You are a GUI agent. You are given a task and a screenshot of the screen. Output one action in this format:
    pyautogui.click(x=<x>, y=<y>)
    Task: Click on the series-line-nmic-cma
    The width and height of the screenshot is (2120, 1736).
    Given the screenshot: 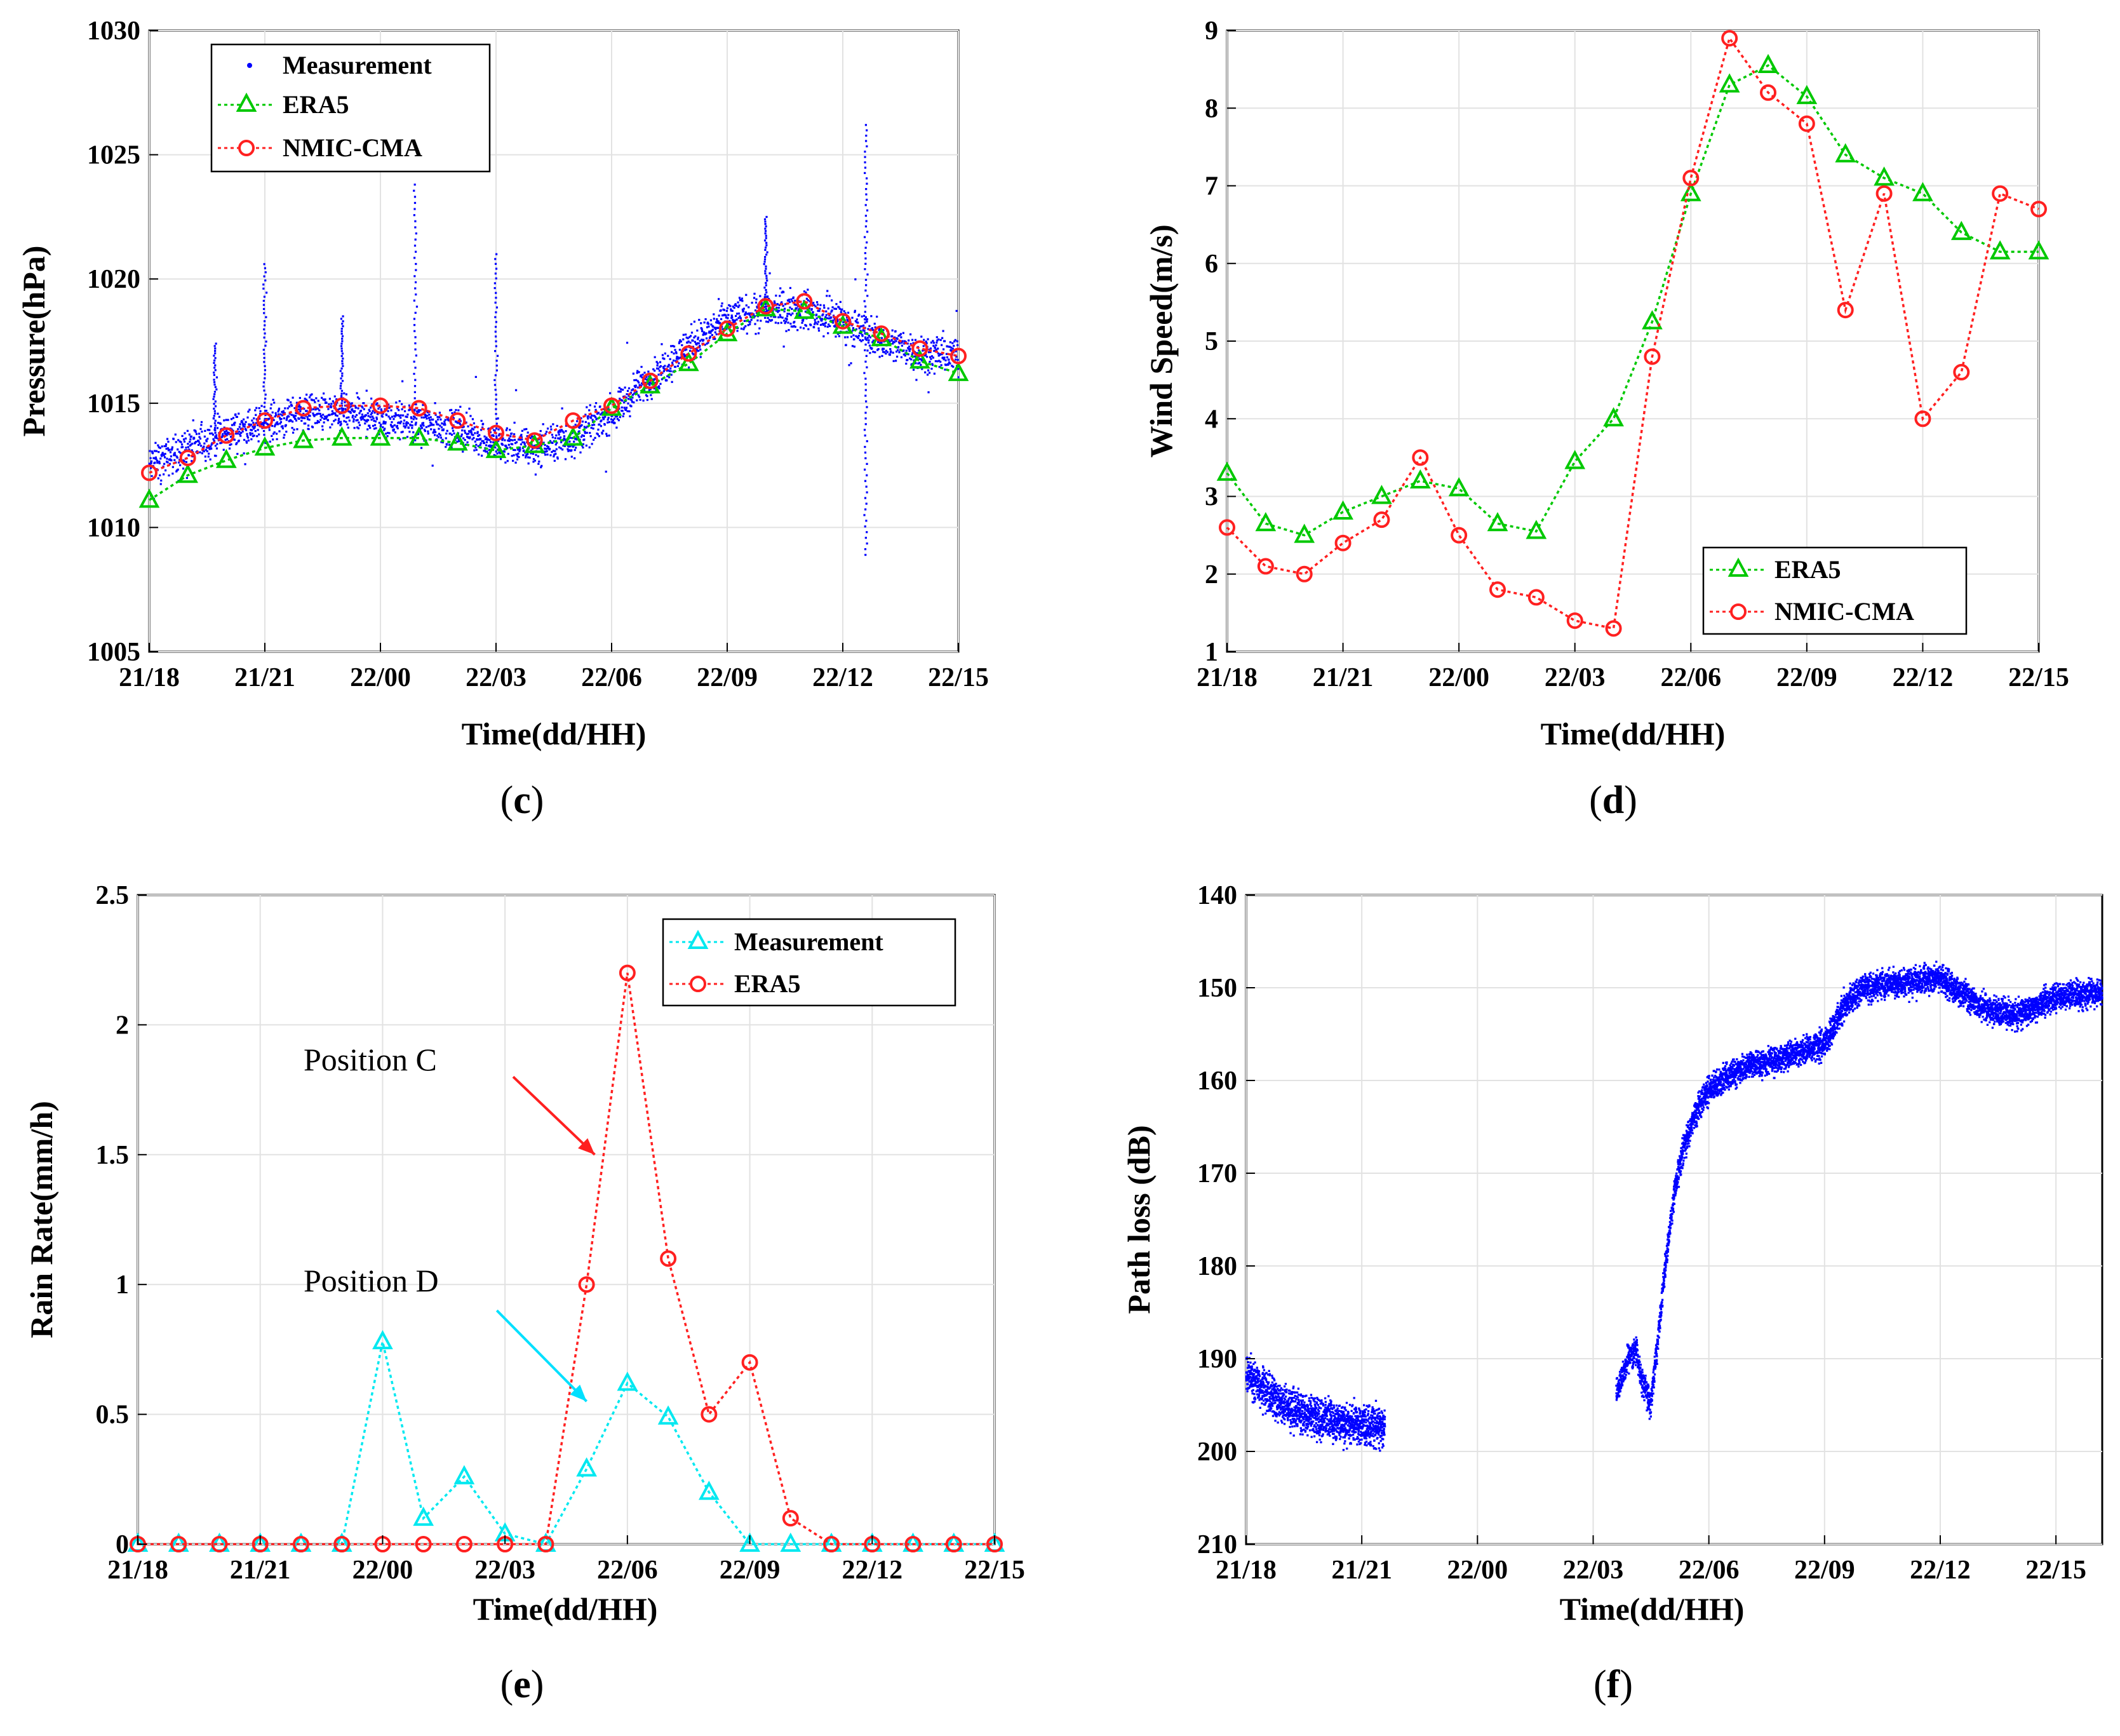 What is the action you would take?
    pyautogui.click(x=1633, y=333)
    